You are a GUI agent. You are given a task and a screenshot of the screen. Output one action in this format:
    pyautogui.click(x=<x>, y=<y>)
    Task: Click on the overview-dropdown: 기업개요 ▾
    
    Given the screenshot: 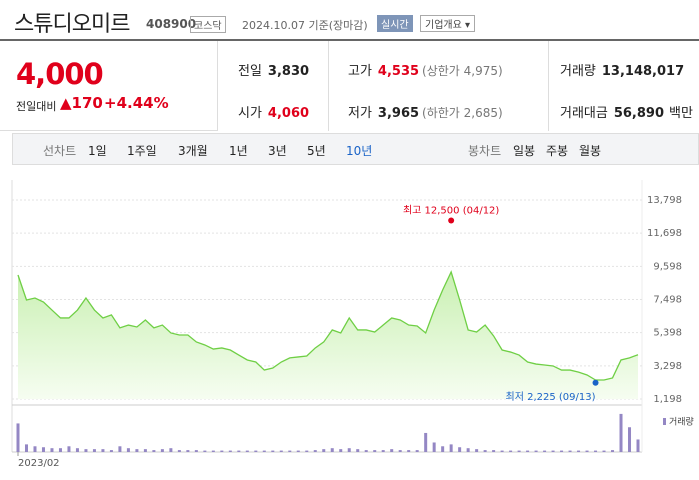 What is the action you would take?
    pyautogui.click(x=448, y=23)
    